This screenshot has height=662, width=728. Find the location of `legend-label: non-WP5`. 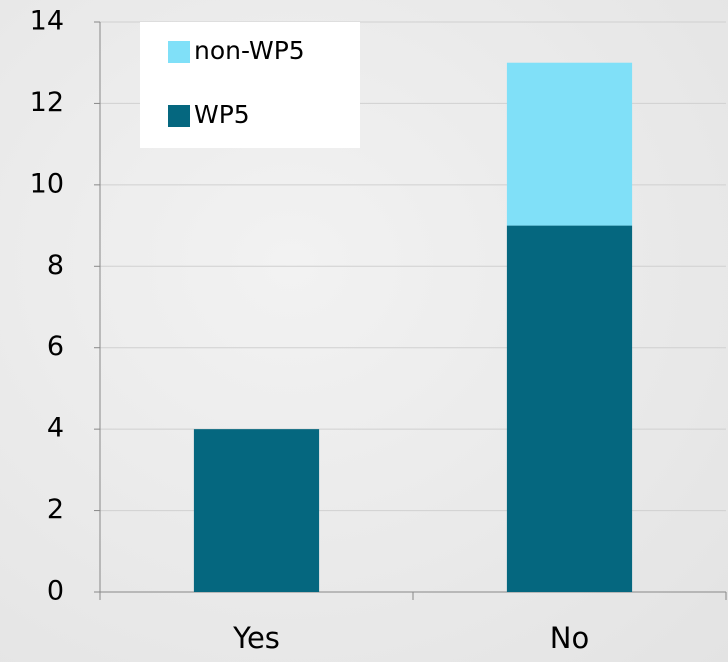

legend-label: non-WP5 is located at coordinates (249, 50).